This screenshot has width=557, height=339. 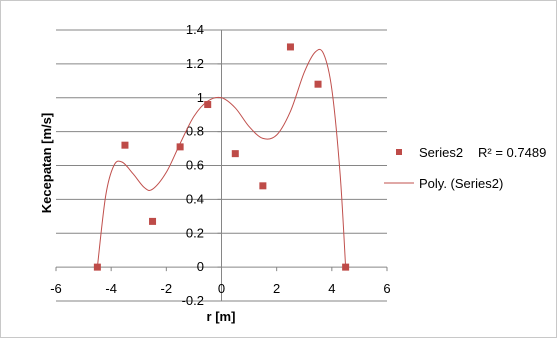 What do you see at coordinates (200, 266) in the screenshot?
I see `y-tick-label: 0` at bounding box center [200, 266].